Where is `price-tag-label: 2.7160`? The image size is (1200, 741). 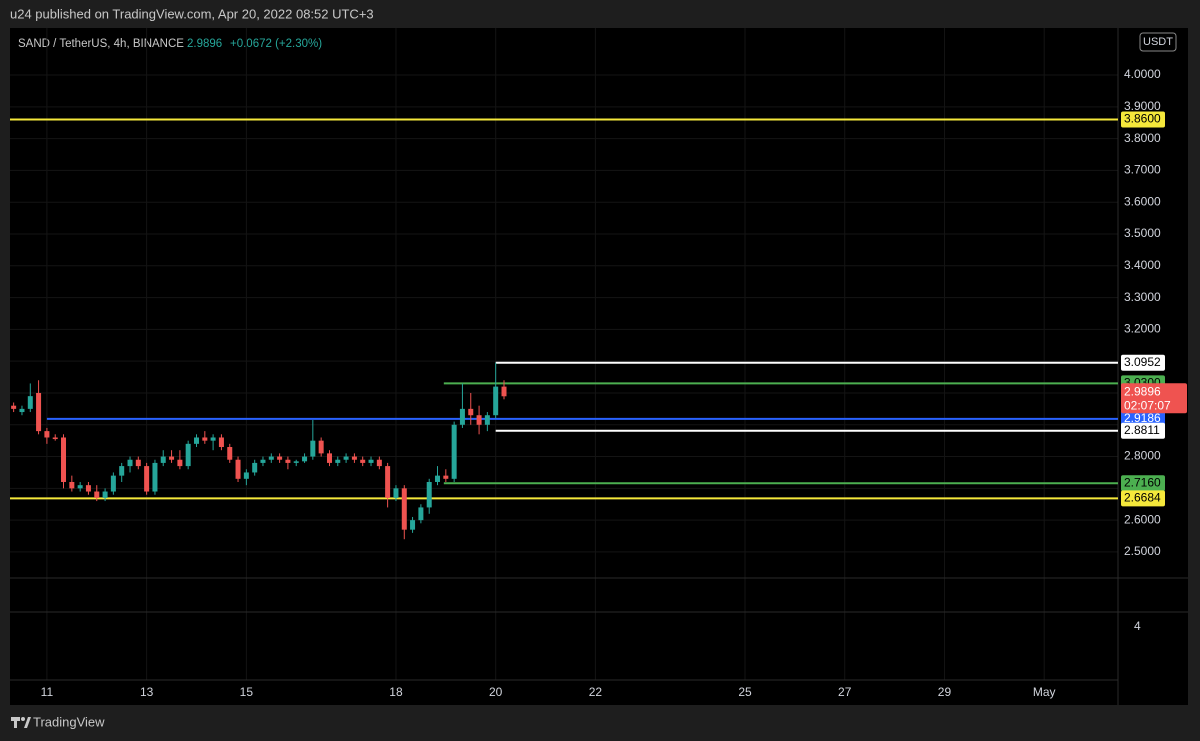
price-tag-label: 2.7160 is located at coordinates (1142, 482).